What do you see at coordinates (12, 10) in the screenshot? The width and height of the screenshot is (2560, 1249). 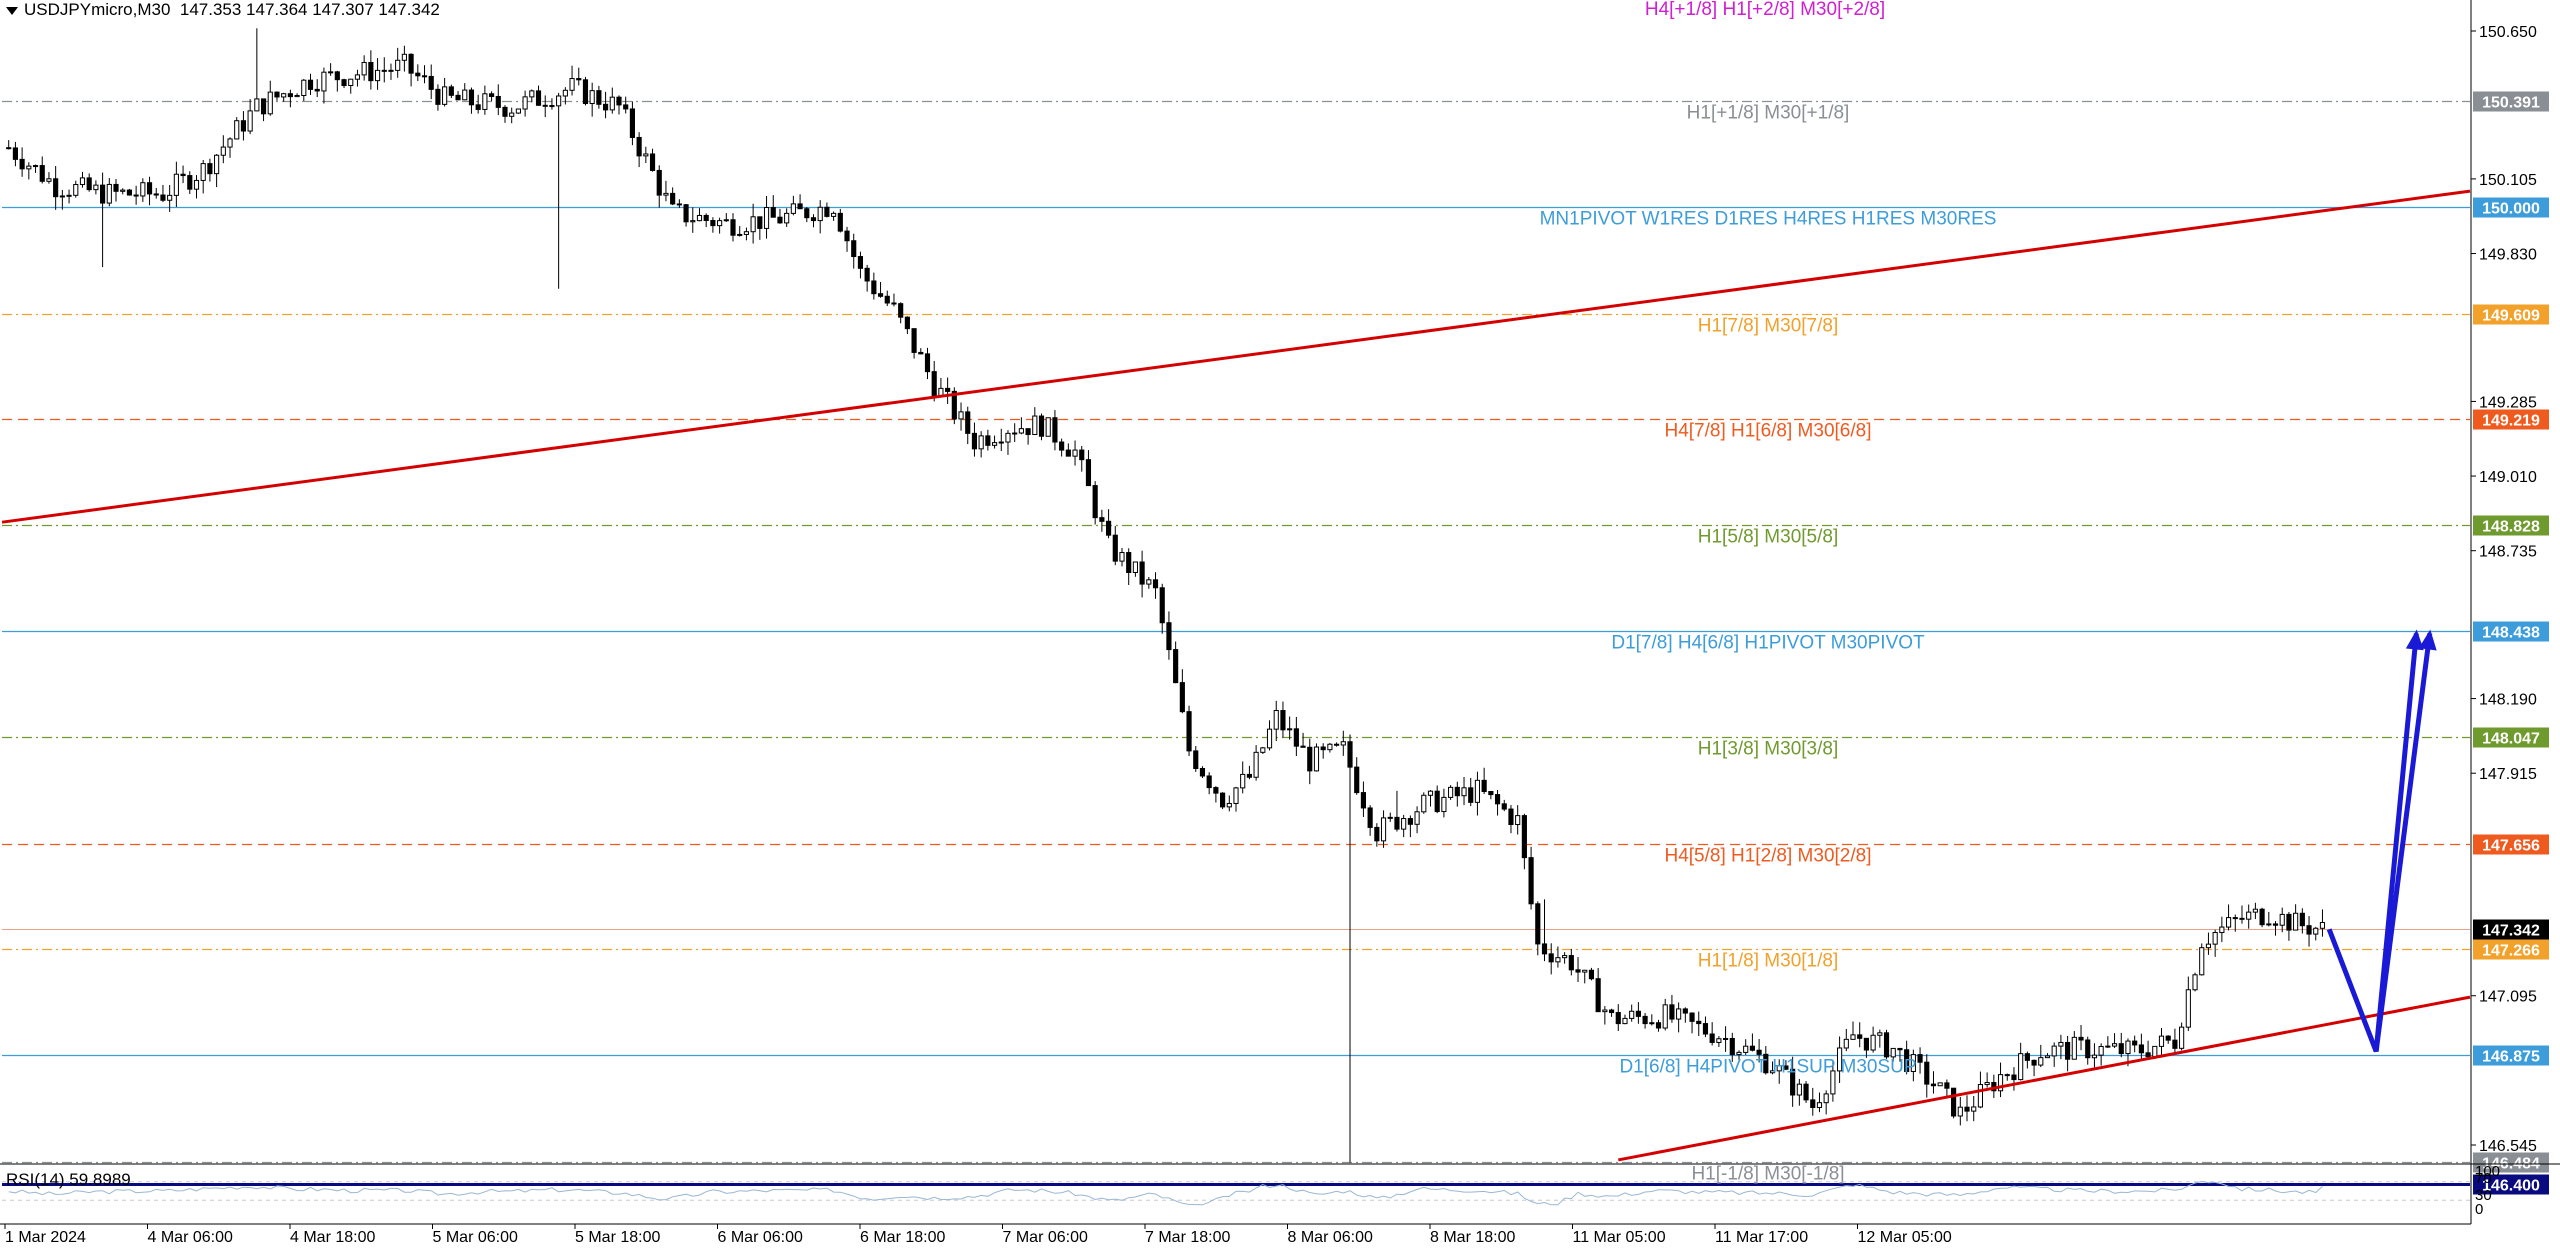 I see `dropdown-triangle-icon` at bounding box center [12, 10].